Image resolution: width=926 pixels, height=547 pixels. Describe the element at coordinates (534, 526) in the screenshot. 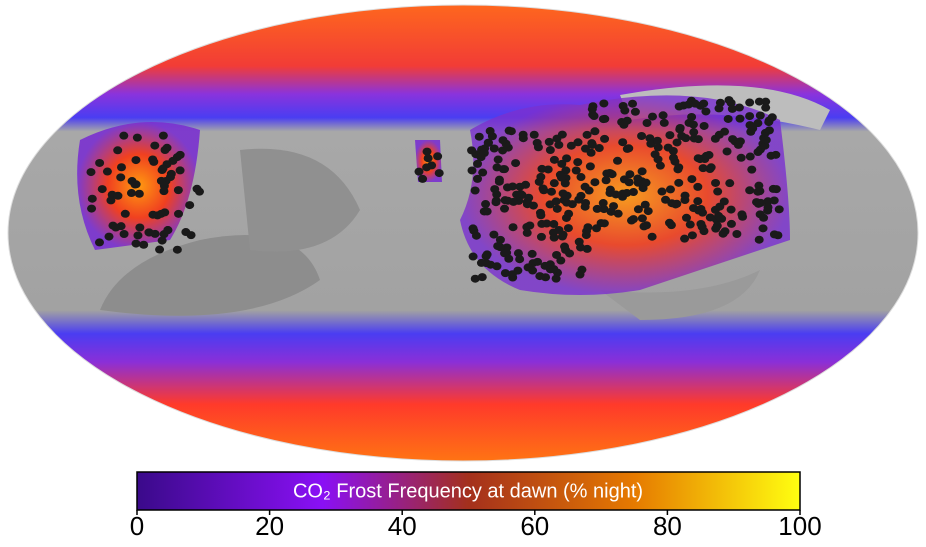

I see `colorbar-tick-label: 60` at that location.